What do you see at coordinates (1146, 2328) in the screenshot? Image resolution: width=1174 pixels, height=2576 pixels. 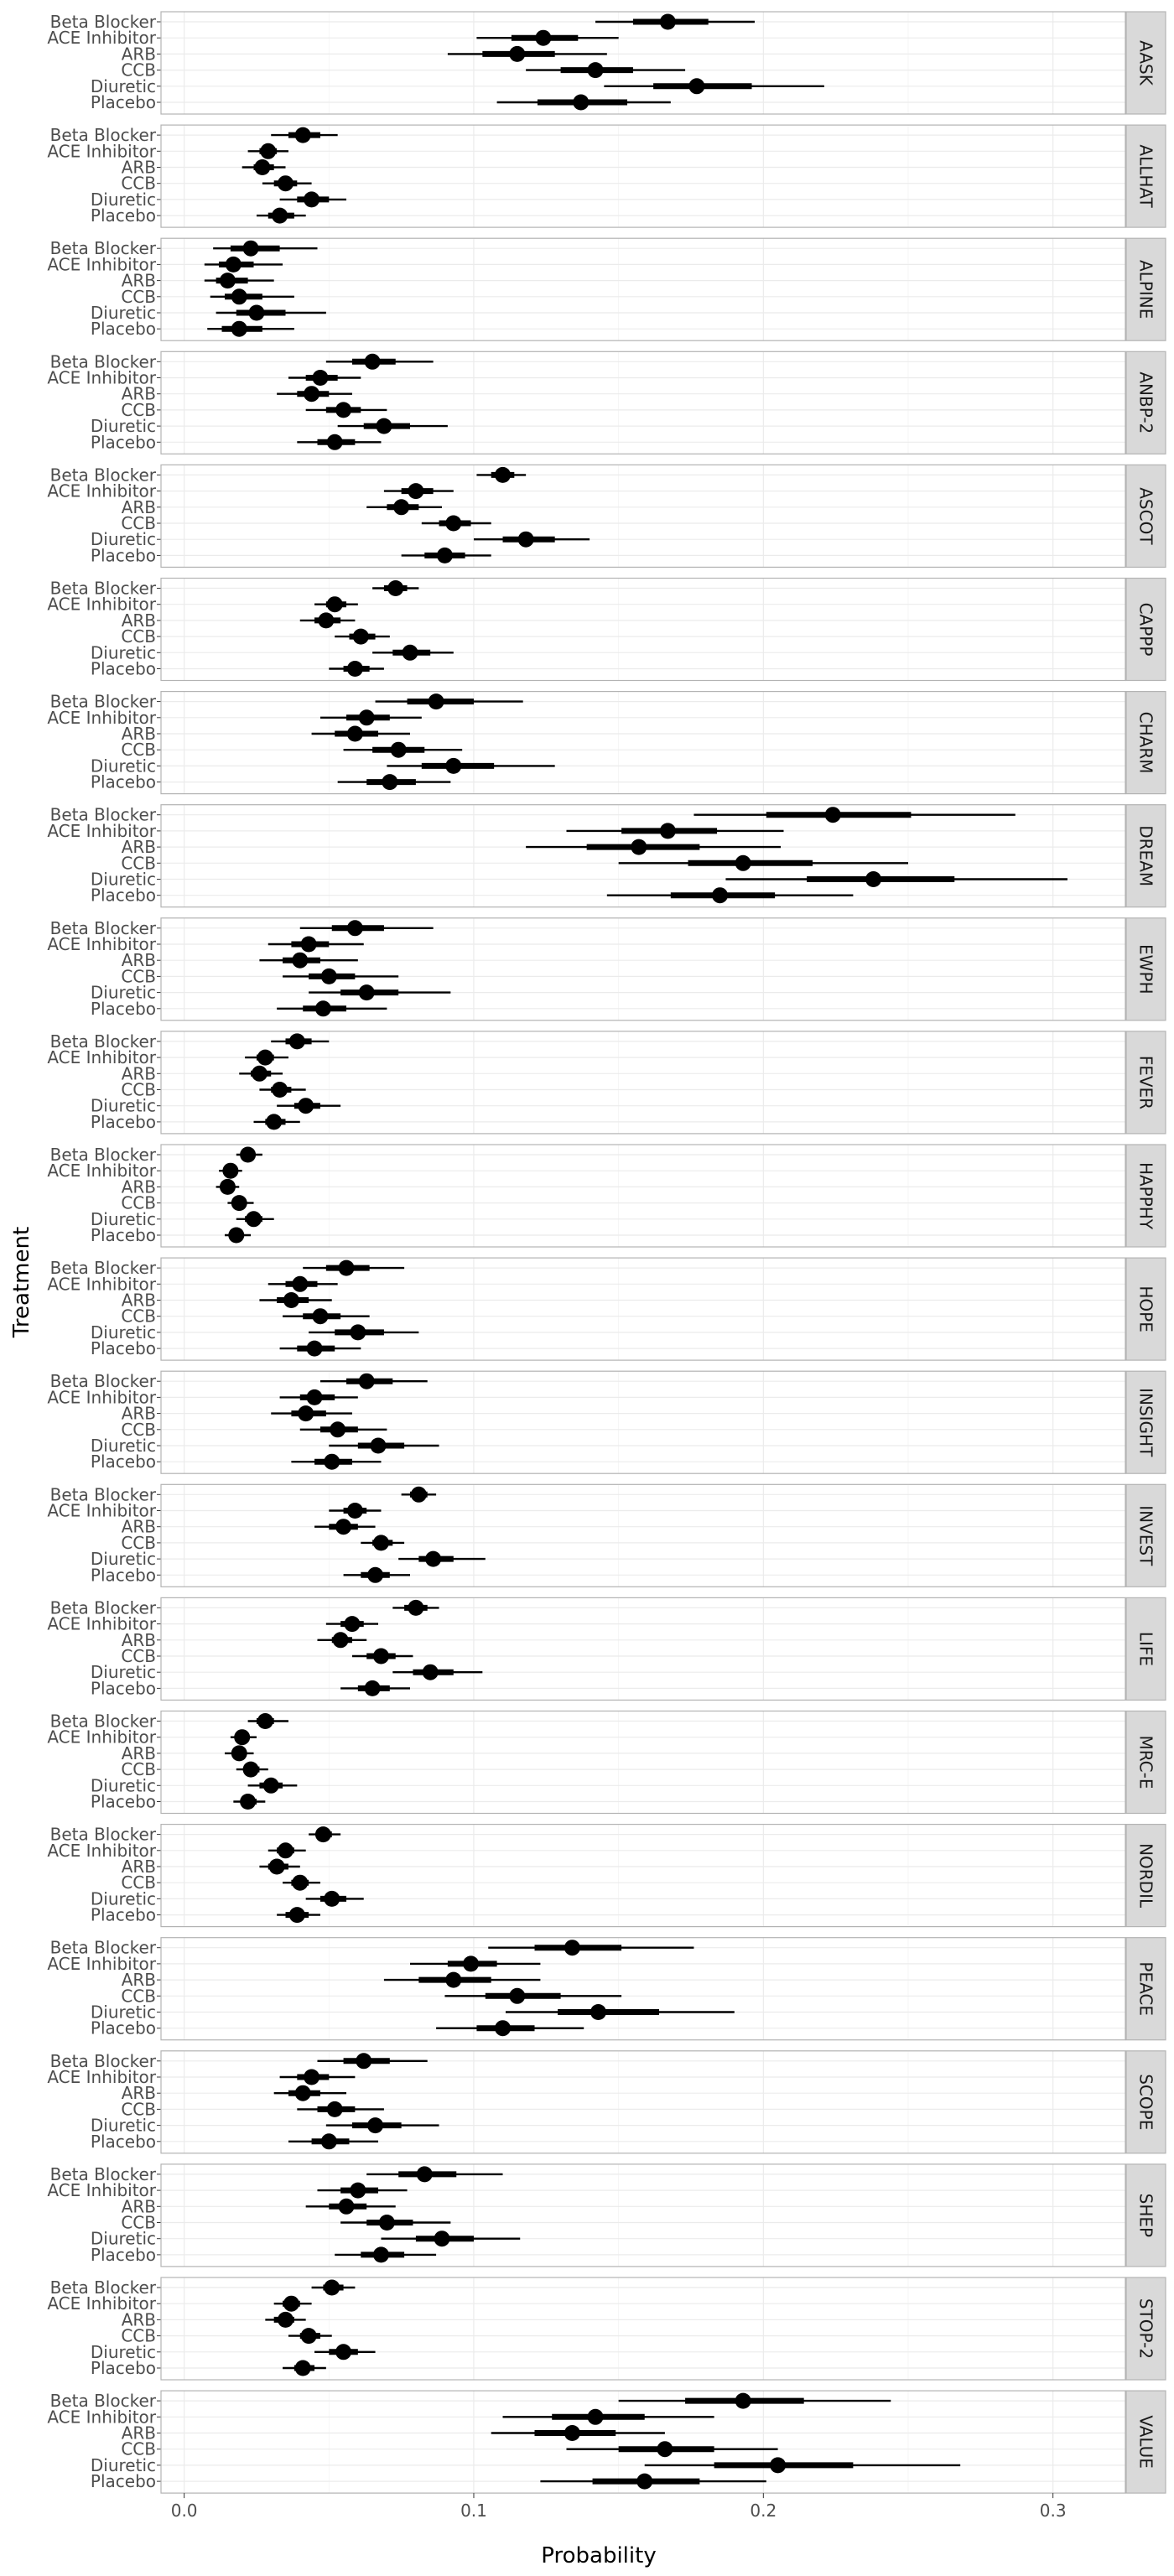 I see `facet-strip-label: STOP-2` at bounding box center [1146, 2328].